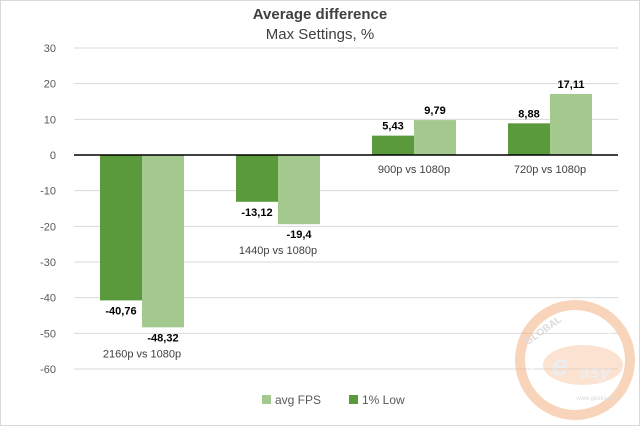 The width and height of the screenshot is (640, 426). What do you see at coordinates (48, 263) in the screenshot?
I see `y-tick-label: -30` at bounding box center [48, 263].